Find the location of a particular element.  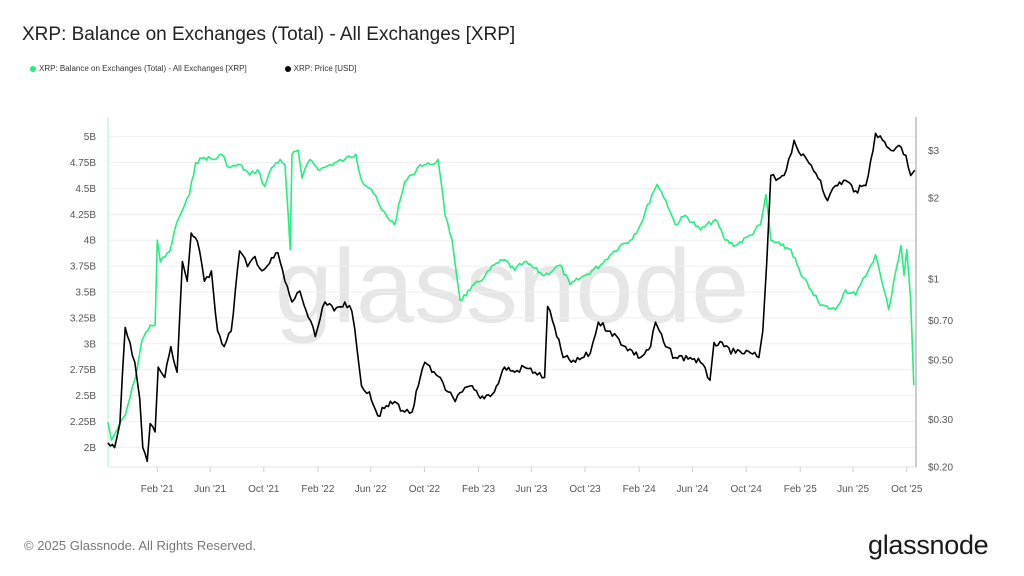

x-tick-label: Jun '24 is located at coordinates (692, 489).